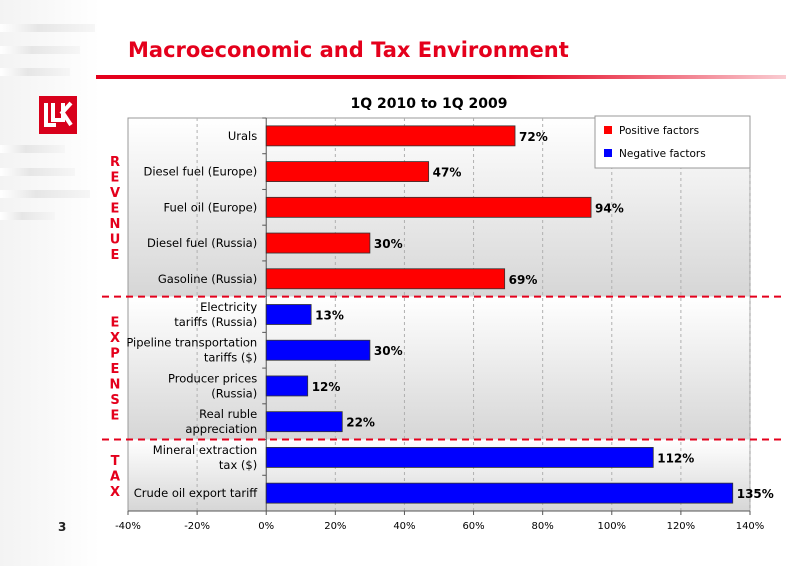 The height and width of the screenshot is (566, 800). I want to click on category-label: Pipeline transportation, so click(191, 343).